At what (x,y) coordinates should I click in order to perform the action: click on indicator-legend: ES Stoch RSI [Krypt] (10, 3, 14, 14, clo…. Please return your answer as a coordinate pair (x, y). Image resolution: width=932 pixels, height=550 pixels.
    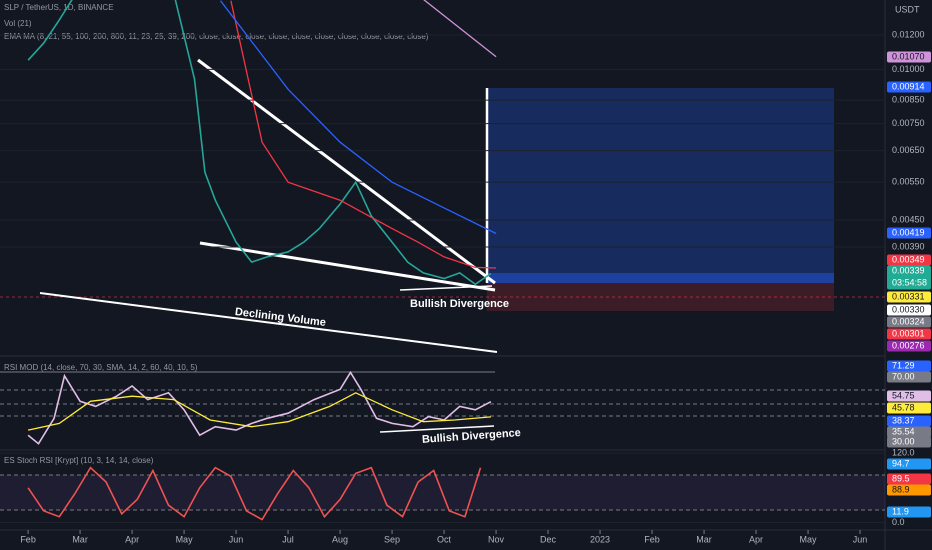
    Looking at the image, I should click on (79, 460).